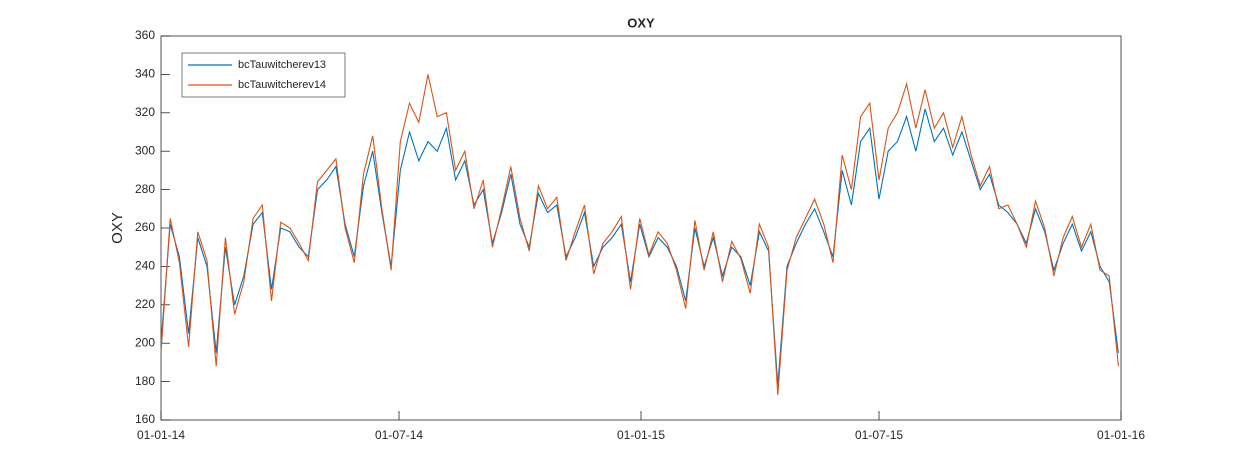  What do you see at coordinates (879, 435) in the screenshot?
I see `x-tick-label: 01-07-15` at bounding box center [879, 435].